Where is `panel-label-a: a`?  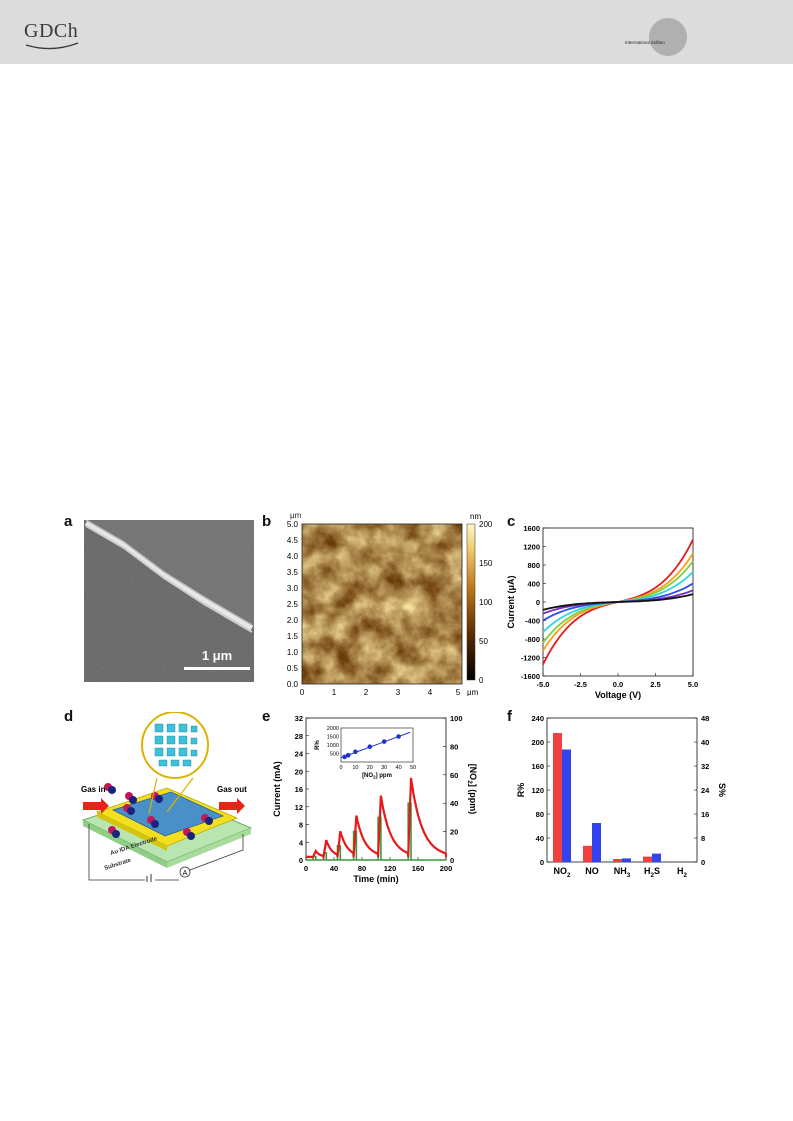 panel-label-a: a is located at coordinates (68, 521).